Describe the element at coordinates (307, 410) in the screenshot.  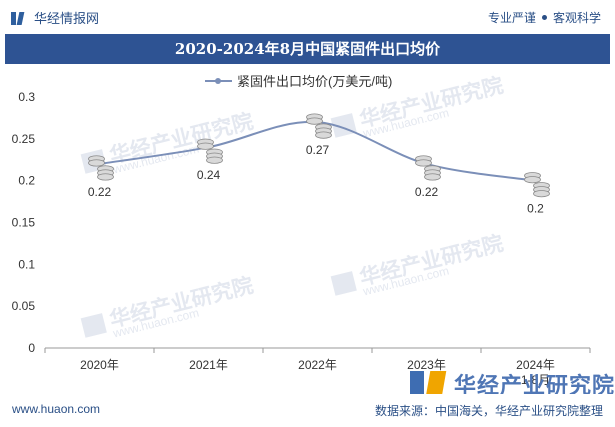
I see `footer: www.huaon.com 数据来源：中国海关，华经产业研究院整理` at that location.